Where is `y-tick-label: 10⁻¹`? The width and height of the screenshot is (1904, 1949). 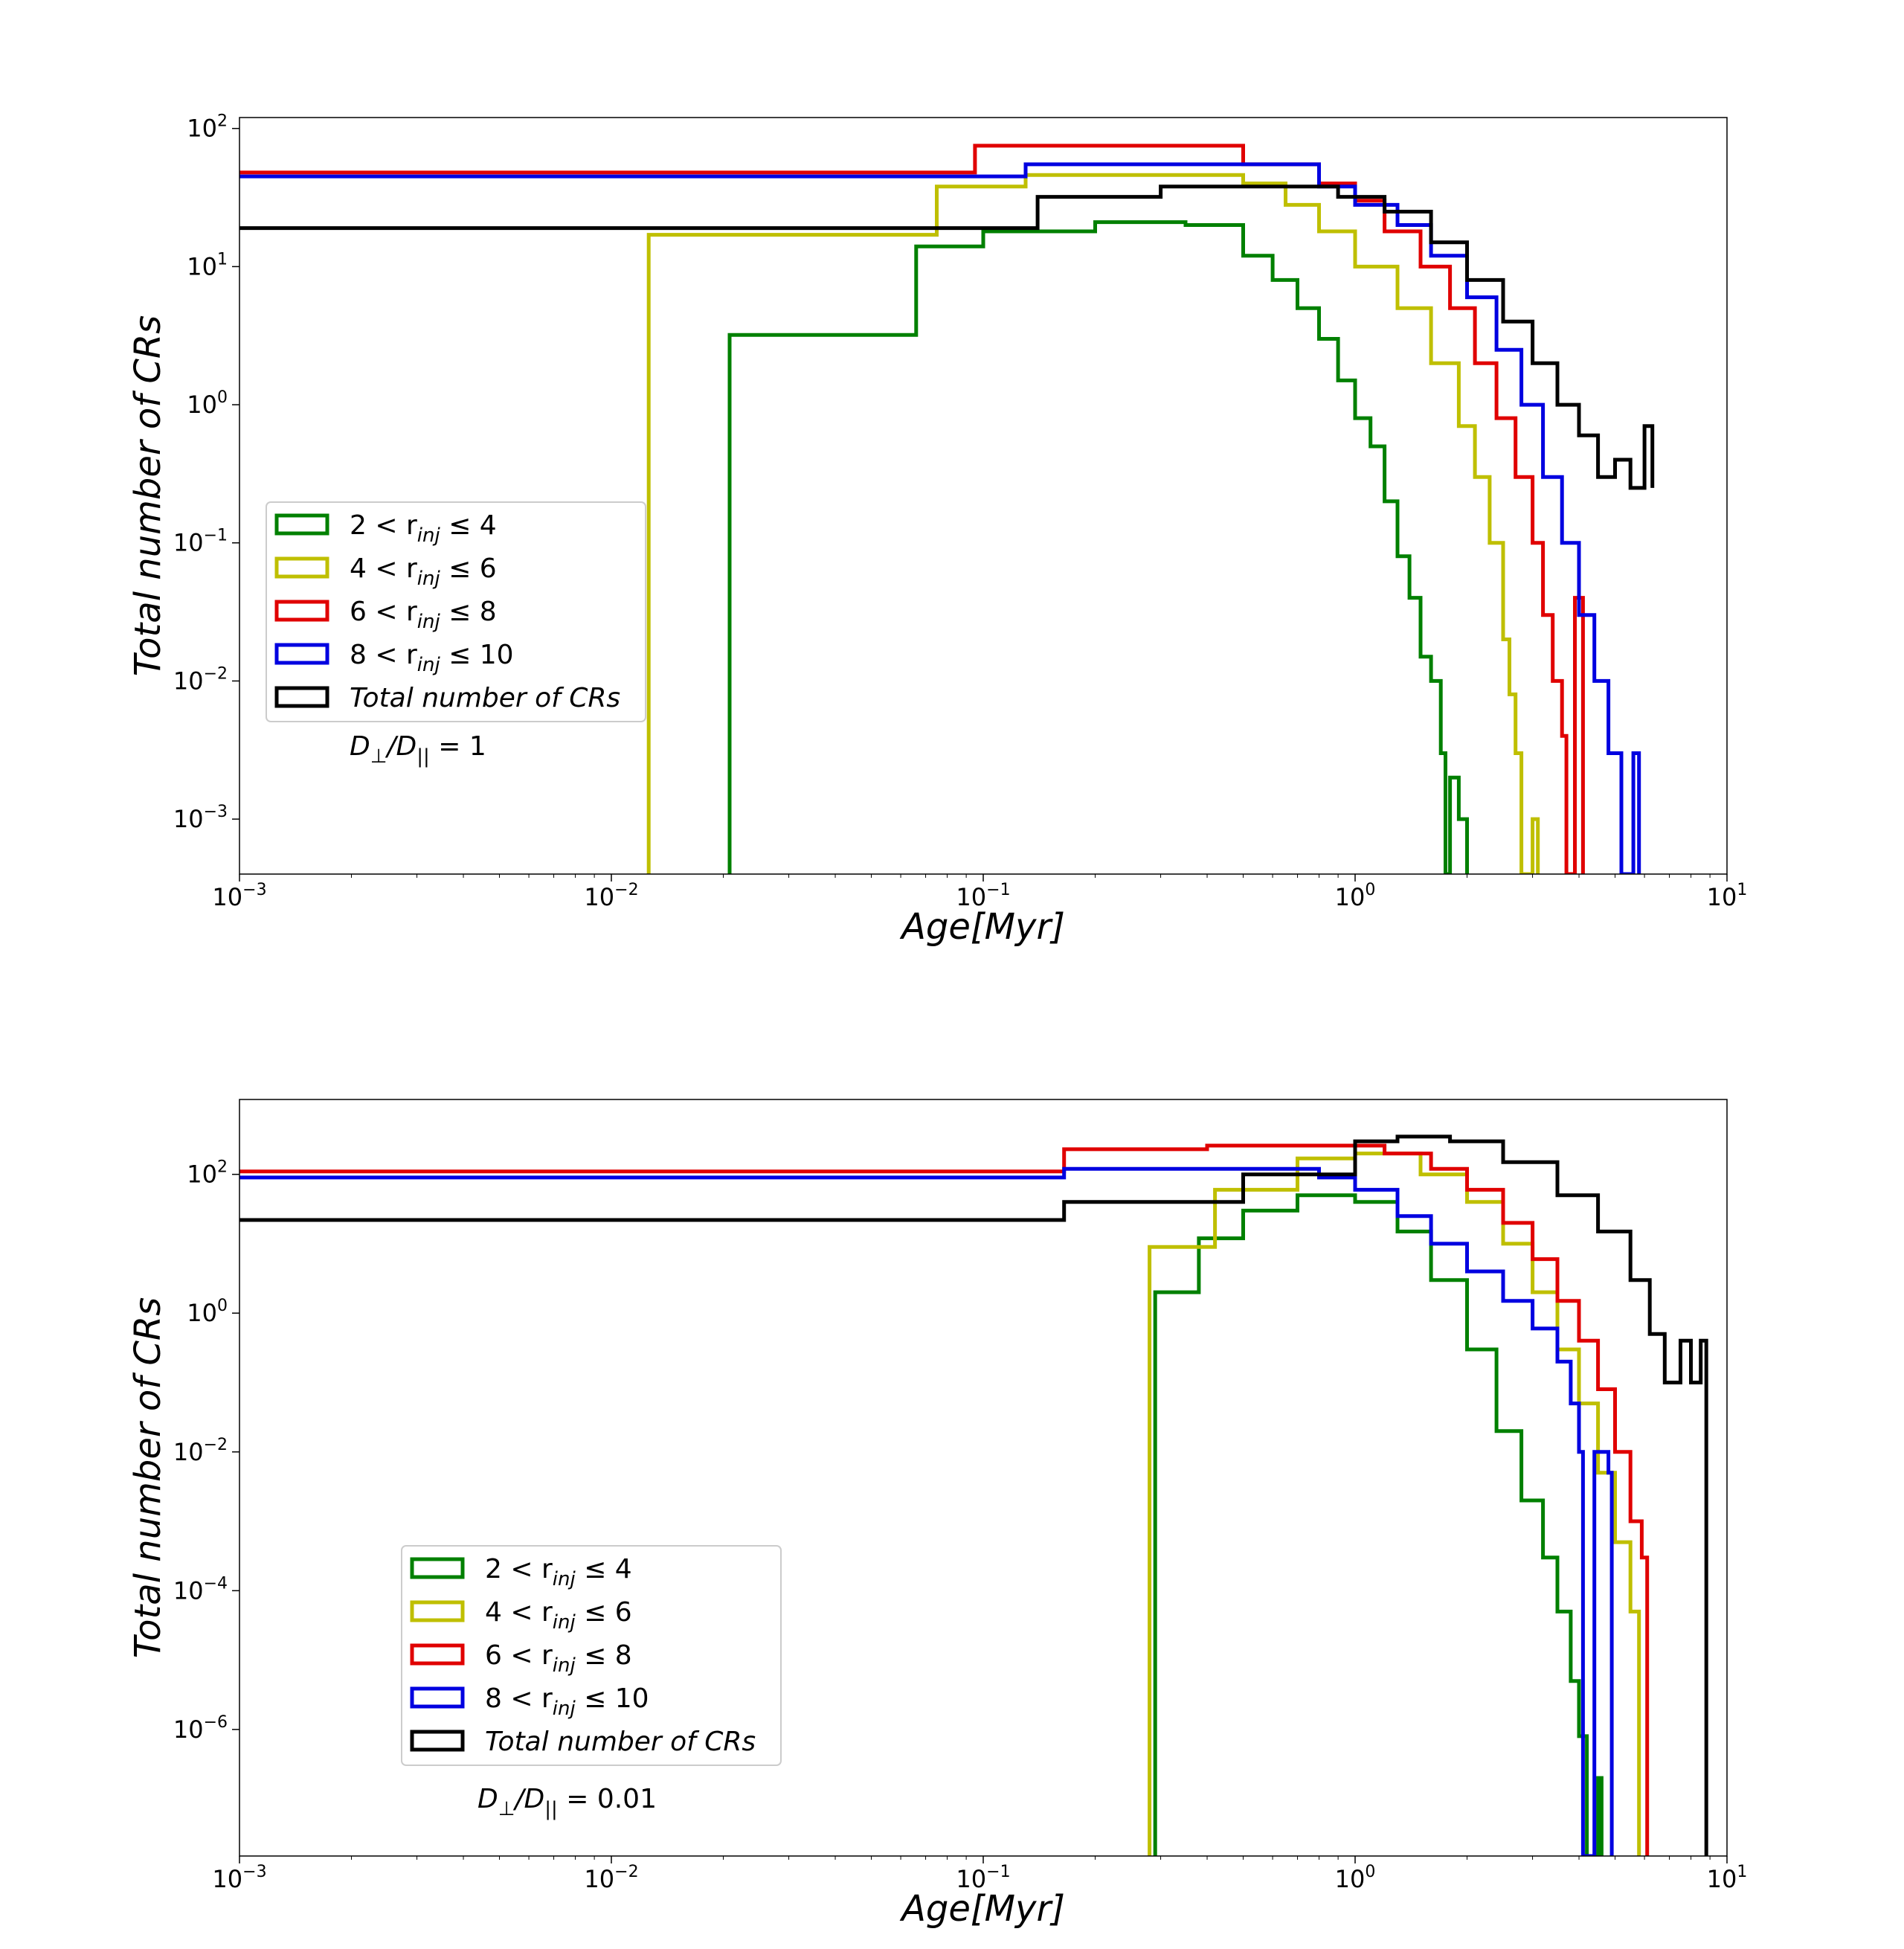 y-tick-label: 10⁻¹ is located at coordinates (200, 542).